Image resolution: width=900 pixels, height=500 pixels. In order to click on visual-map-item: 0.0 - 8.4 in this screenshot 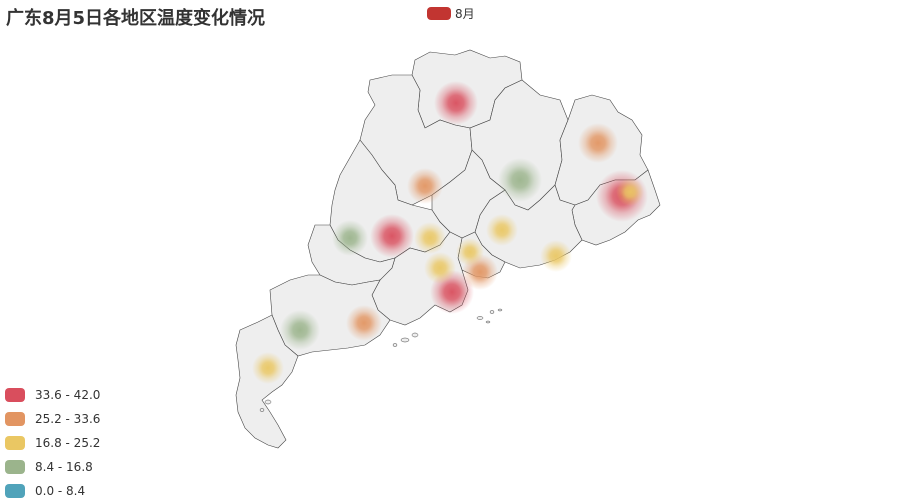, I will do `click(52, 489)`.